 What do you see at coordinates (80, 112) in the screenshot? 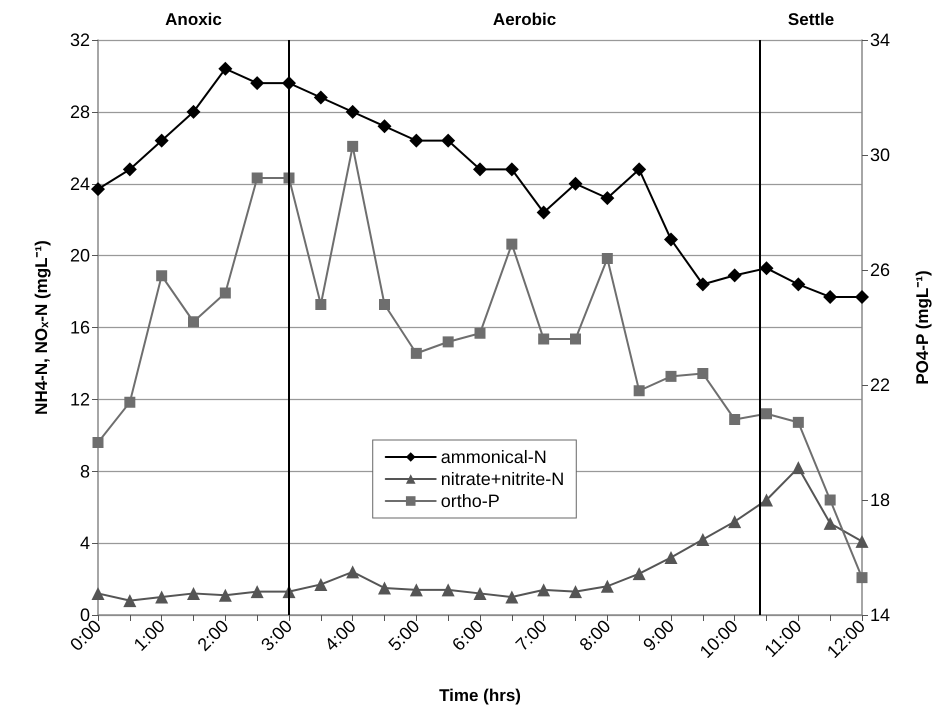
I see `y-tick-label: 28` at bounding box center [80, 112].